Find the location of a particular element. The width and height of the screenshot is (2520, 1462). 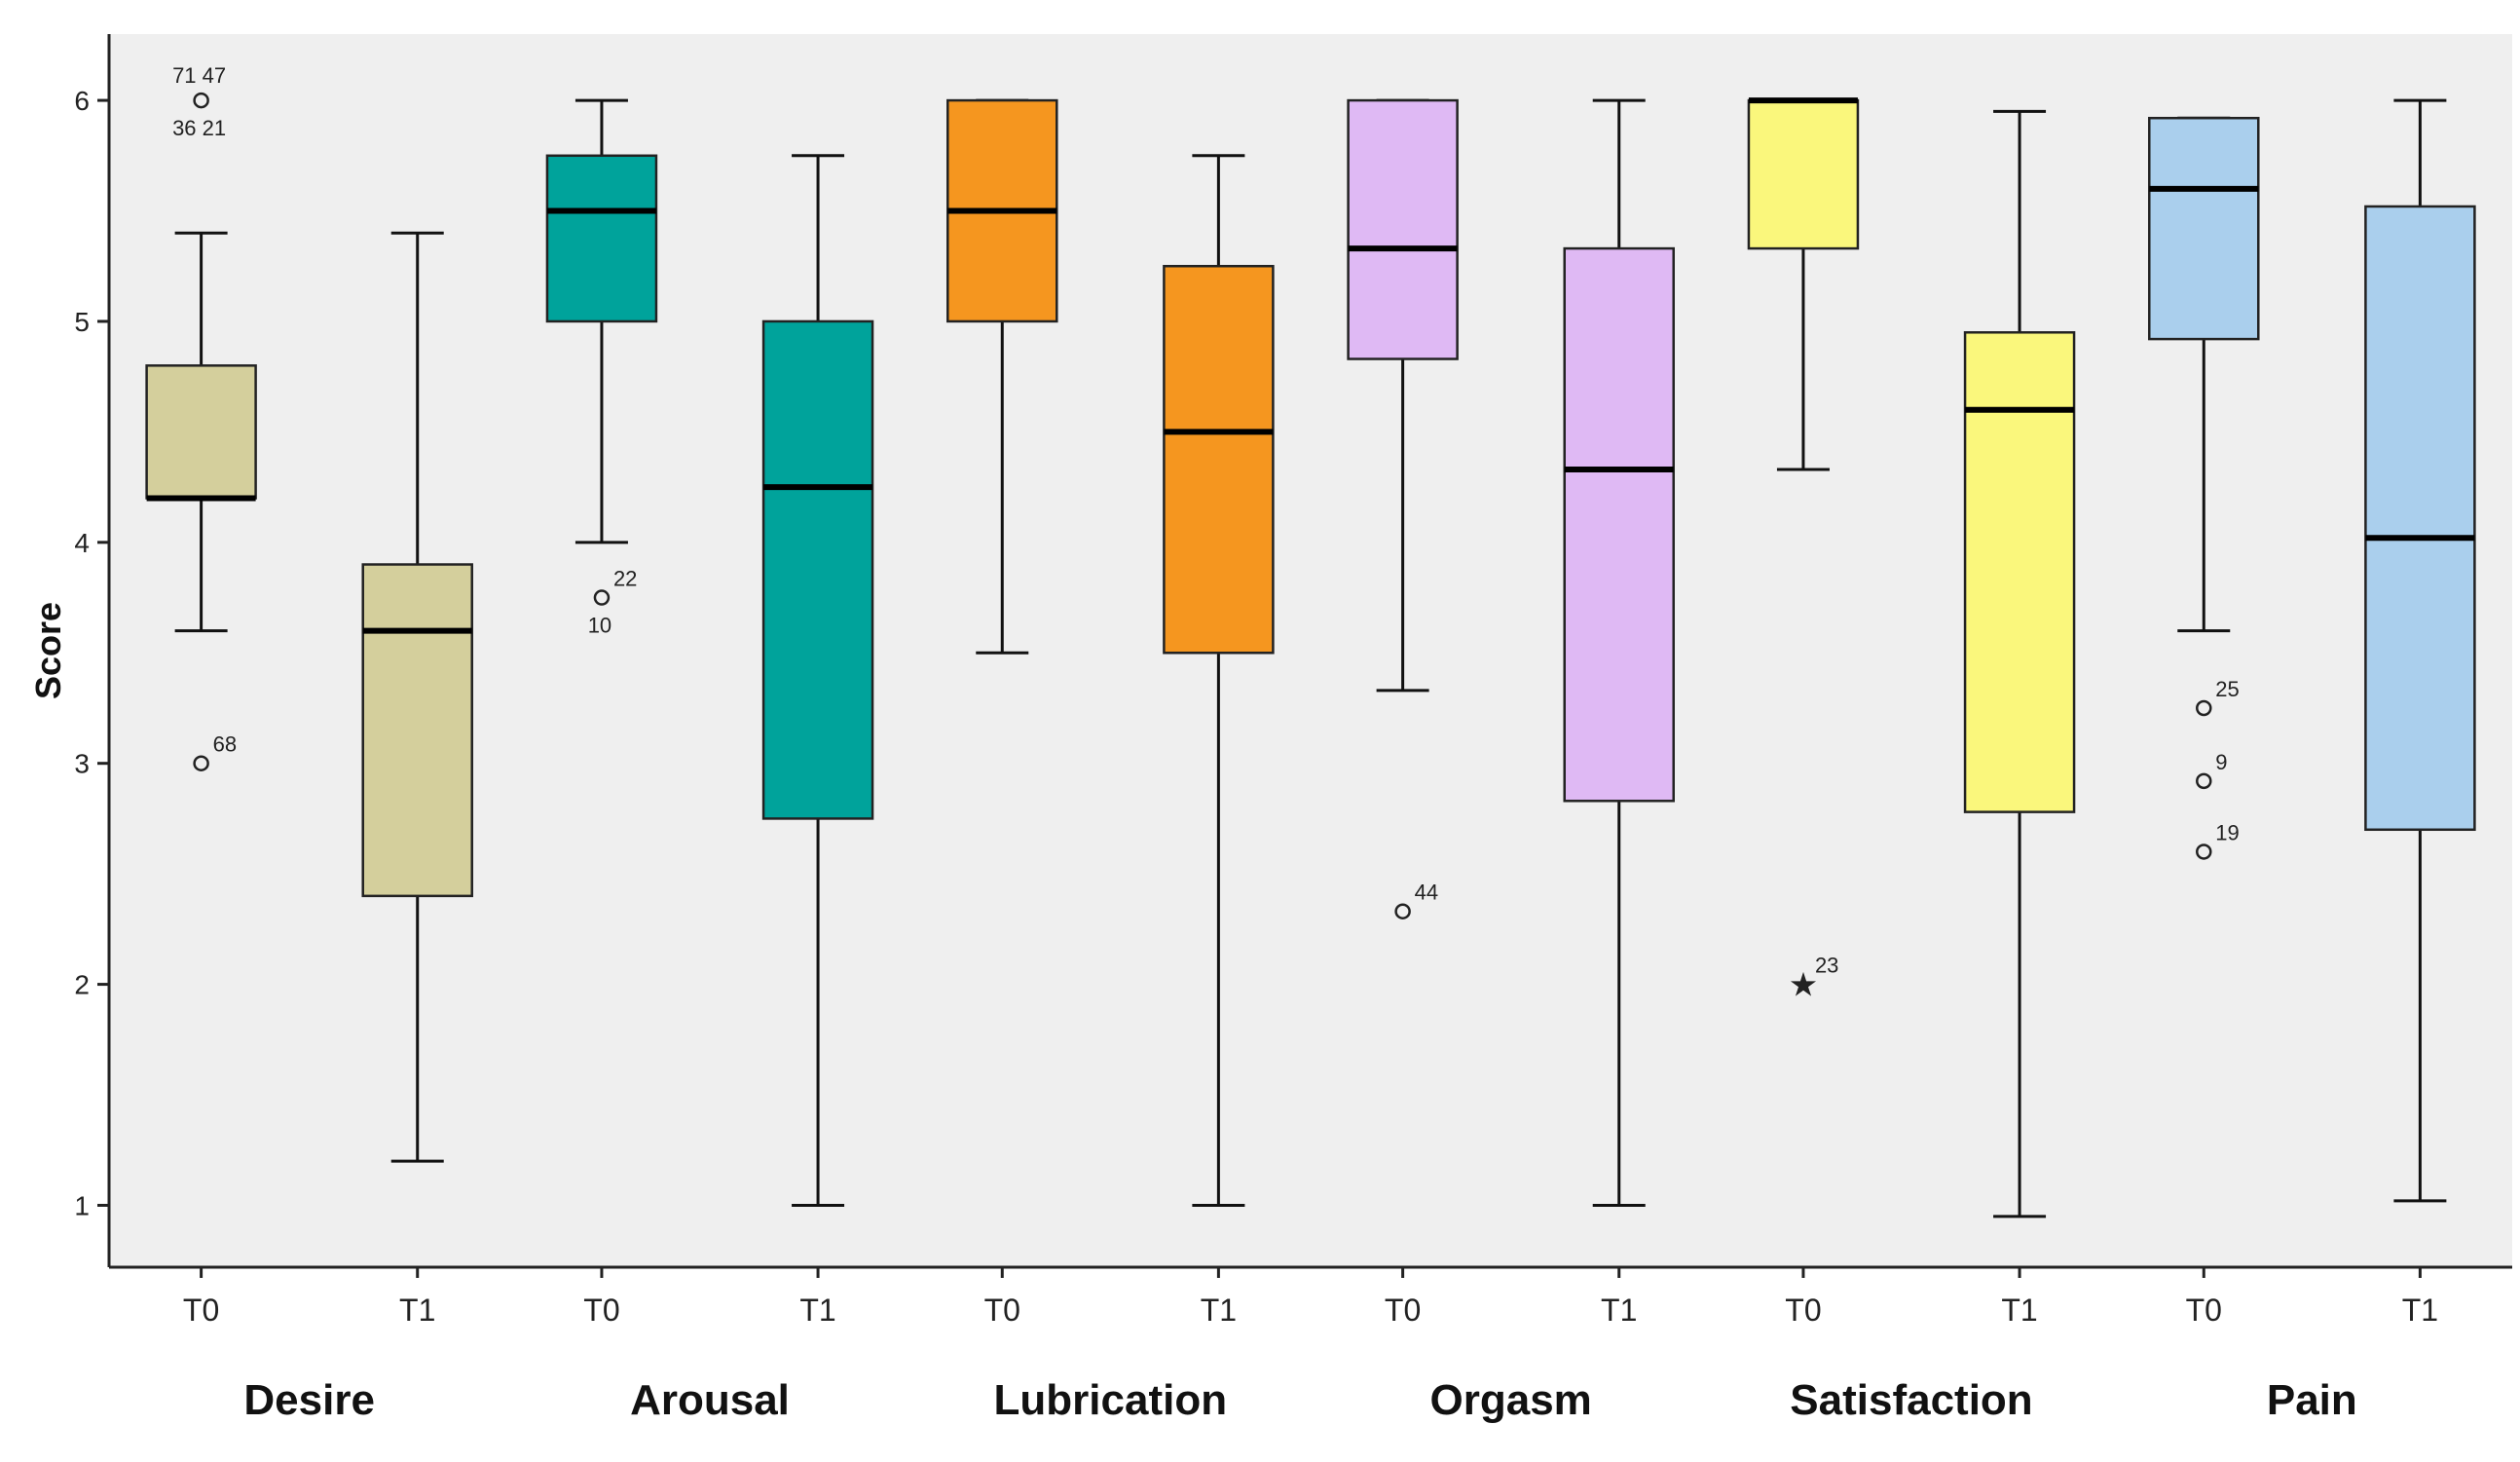

box-arousal-t1 is located at coordinates (817, 569).